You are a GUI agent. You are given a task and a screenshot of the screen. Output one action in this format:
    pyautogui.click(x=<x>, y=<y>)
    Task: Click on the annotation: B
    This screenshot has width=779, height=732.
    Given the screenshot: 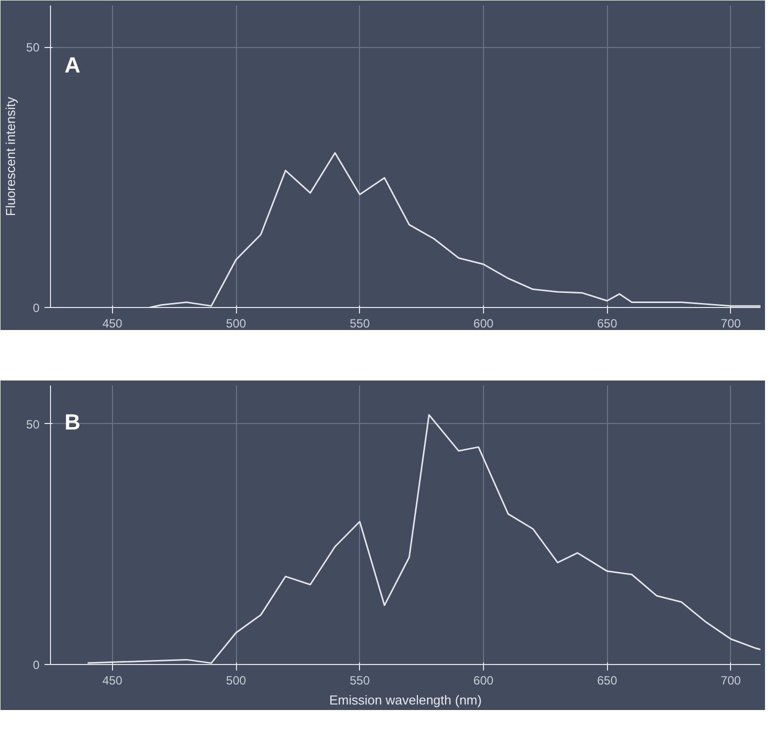 What is the action you would take?
    pyautogui.click(x=72, y=422)
    